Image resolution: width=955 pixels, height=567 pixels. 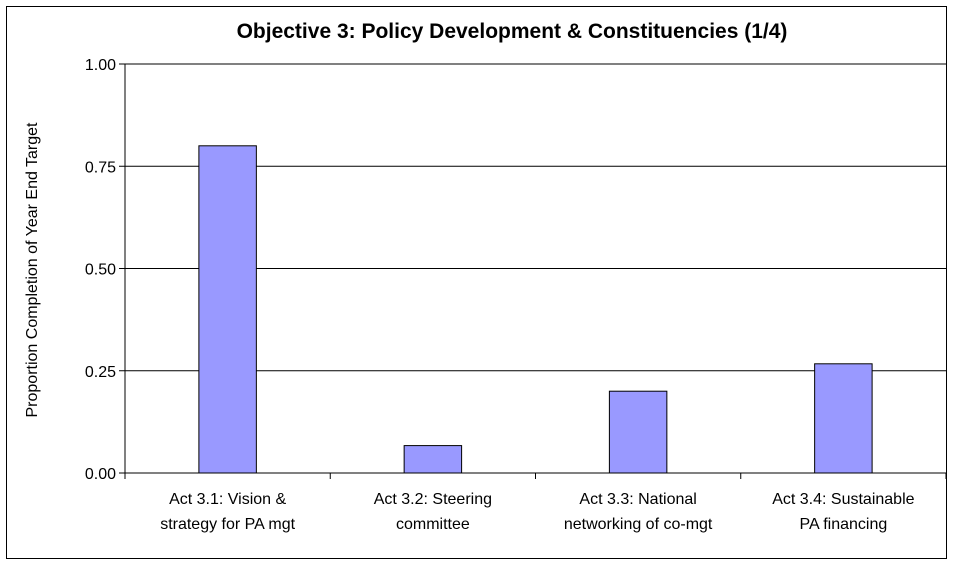 I want to click on x-tick-label: Act 3.1: Vision &, so click(x=227, y=499).